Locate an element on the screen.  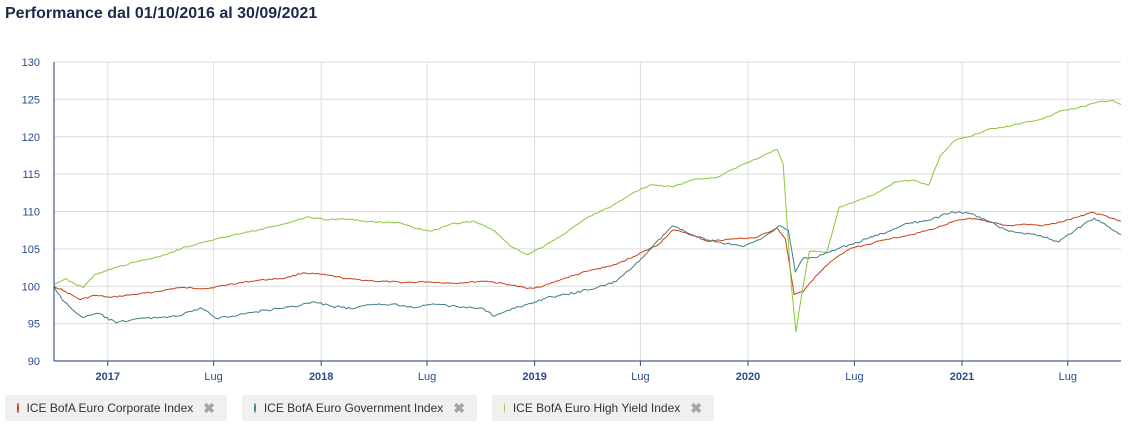
y-tick-label: 90 is located at coordinates (34, 362).